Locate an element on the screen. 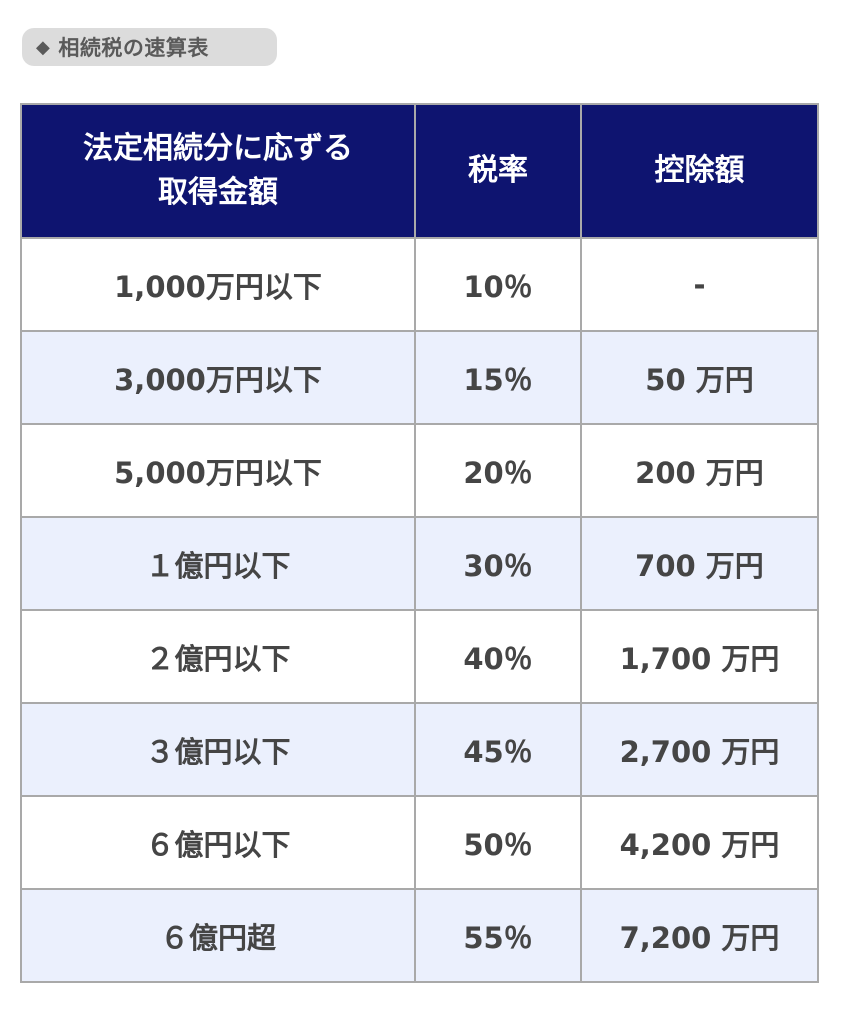 Image resolution: width=841 pixels, height=1024 pixels. cell-amount: 3,000万円以下 is located at coordinates (218, 377).